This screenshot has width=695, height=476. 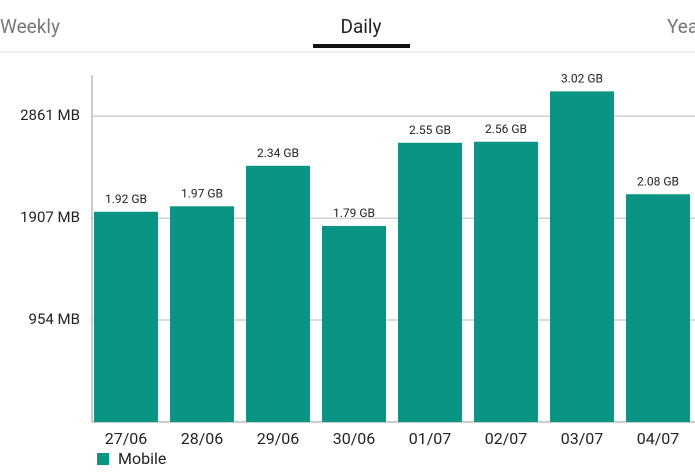 I want to click on y-tick-label: 2861 MB, so click(x=50, y=115).